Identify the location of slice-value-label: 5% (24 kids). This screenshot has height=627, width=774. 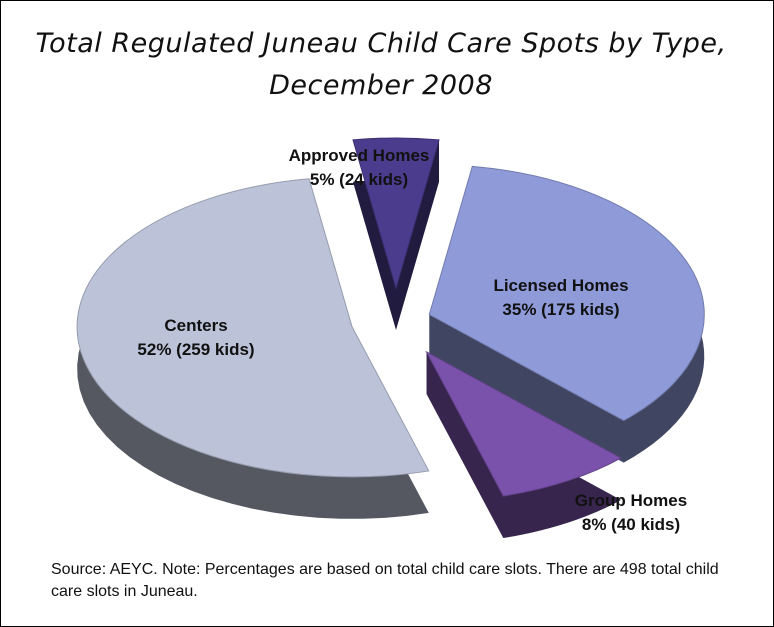
(359, 179).